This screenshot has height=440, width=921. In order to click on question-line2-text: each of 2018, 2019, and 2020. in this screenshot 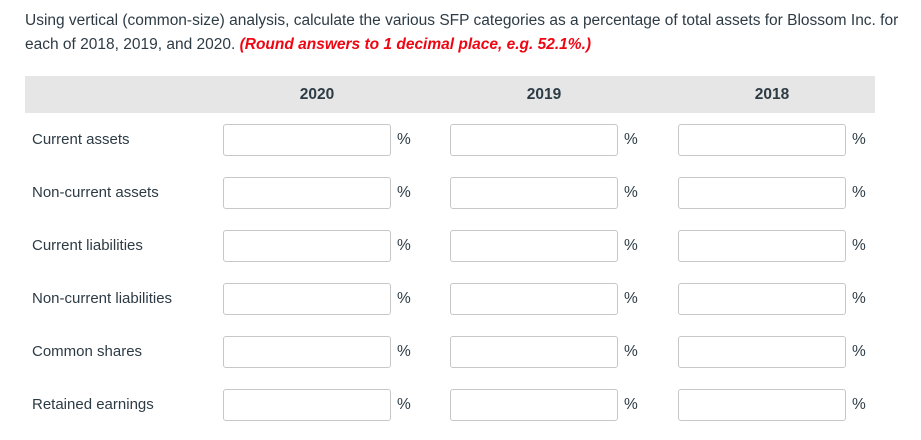, I will do `click(132, 44)`.